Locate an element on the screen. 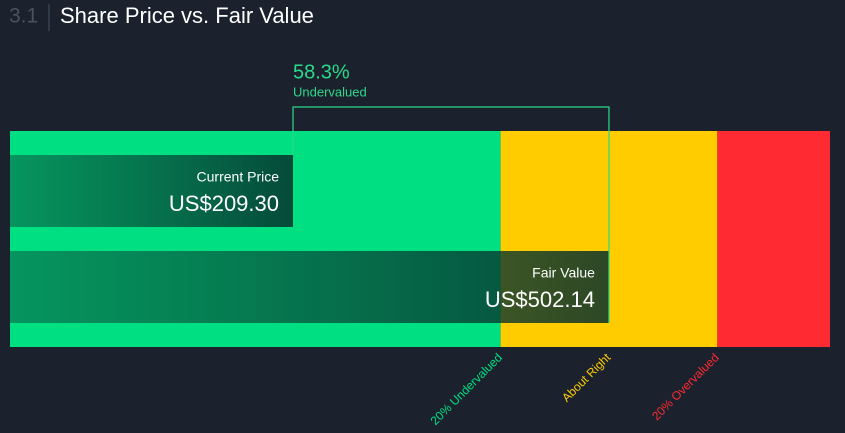 The height and width of the screenshot is (433, 845). annotation-value: 58.3% is located at coordinates (321, 72).